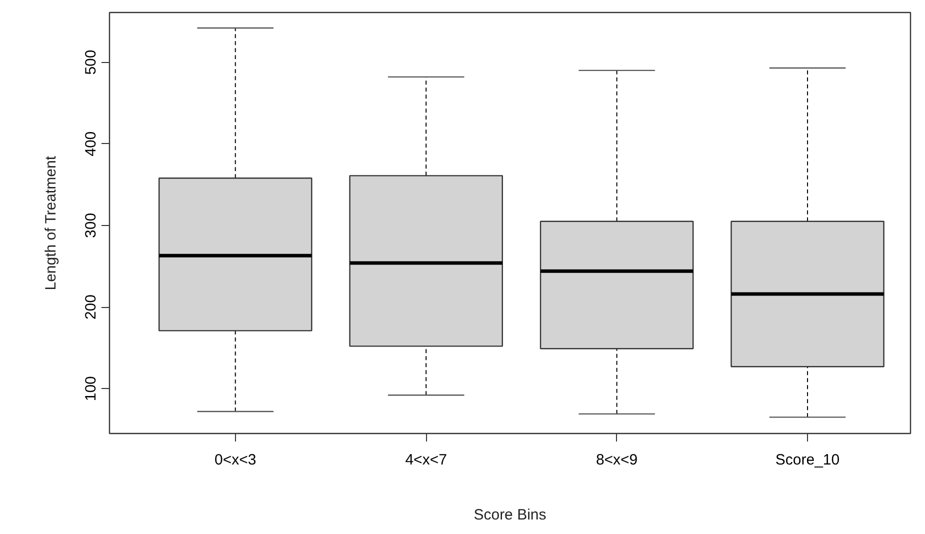  Describe the element at coordinates (510, 515) in the screenshot. I see `x-axis-title: Score Bins` at that location.